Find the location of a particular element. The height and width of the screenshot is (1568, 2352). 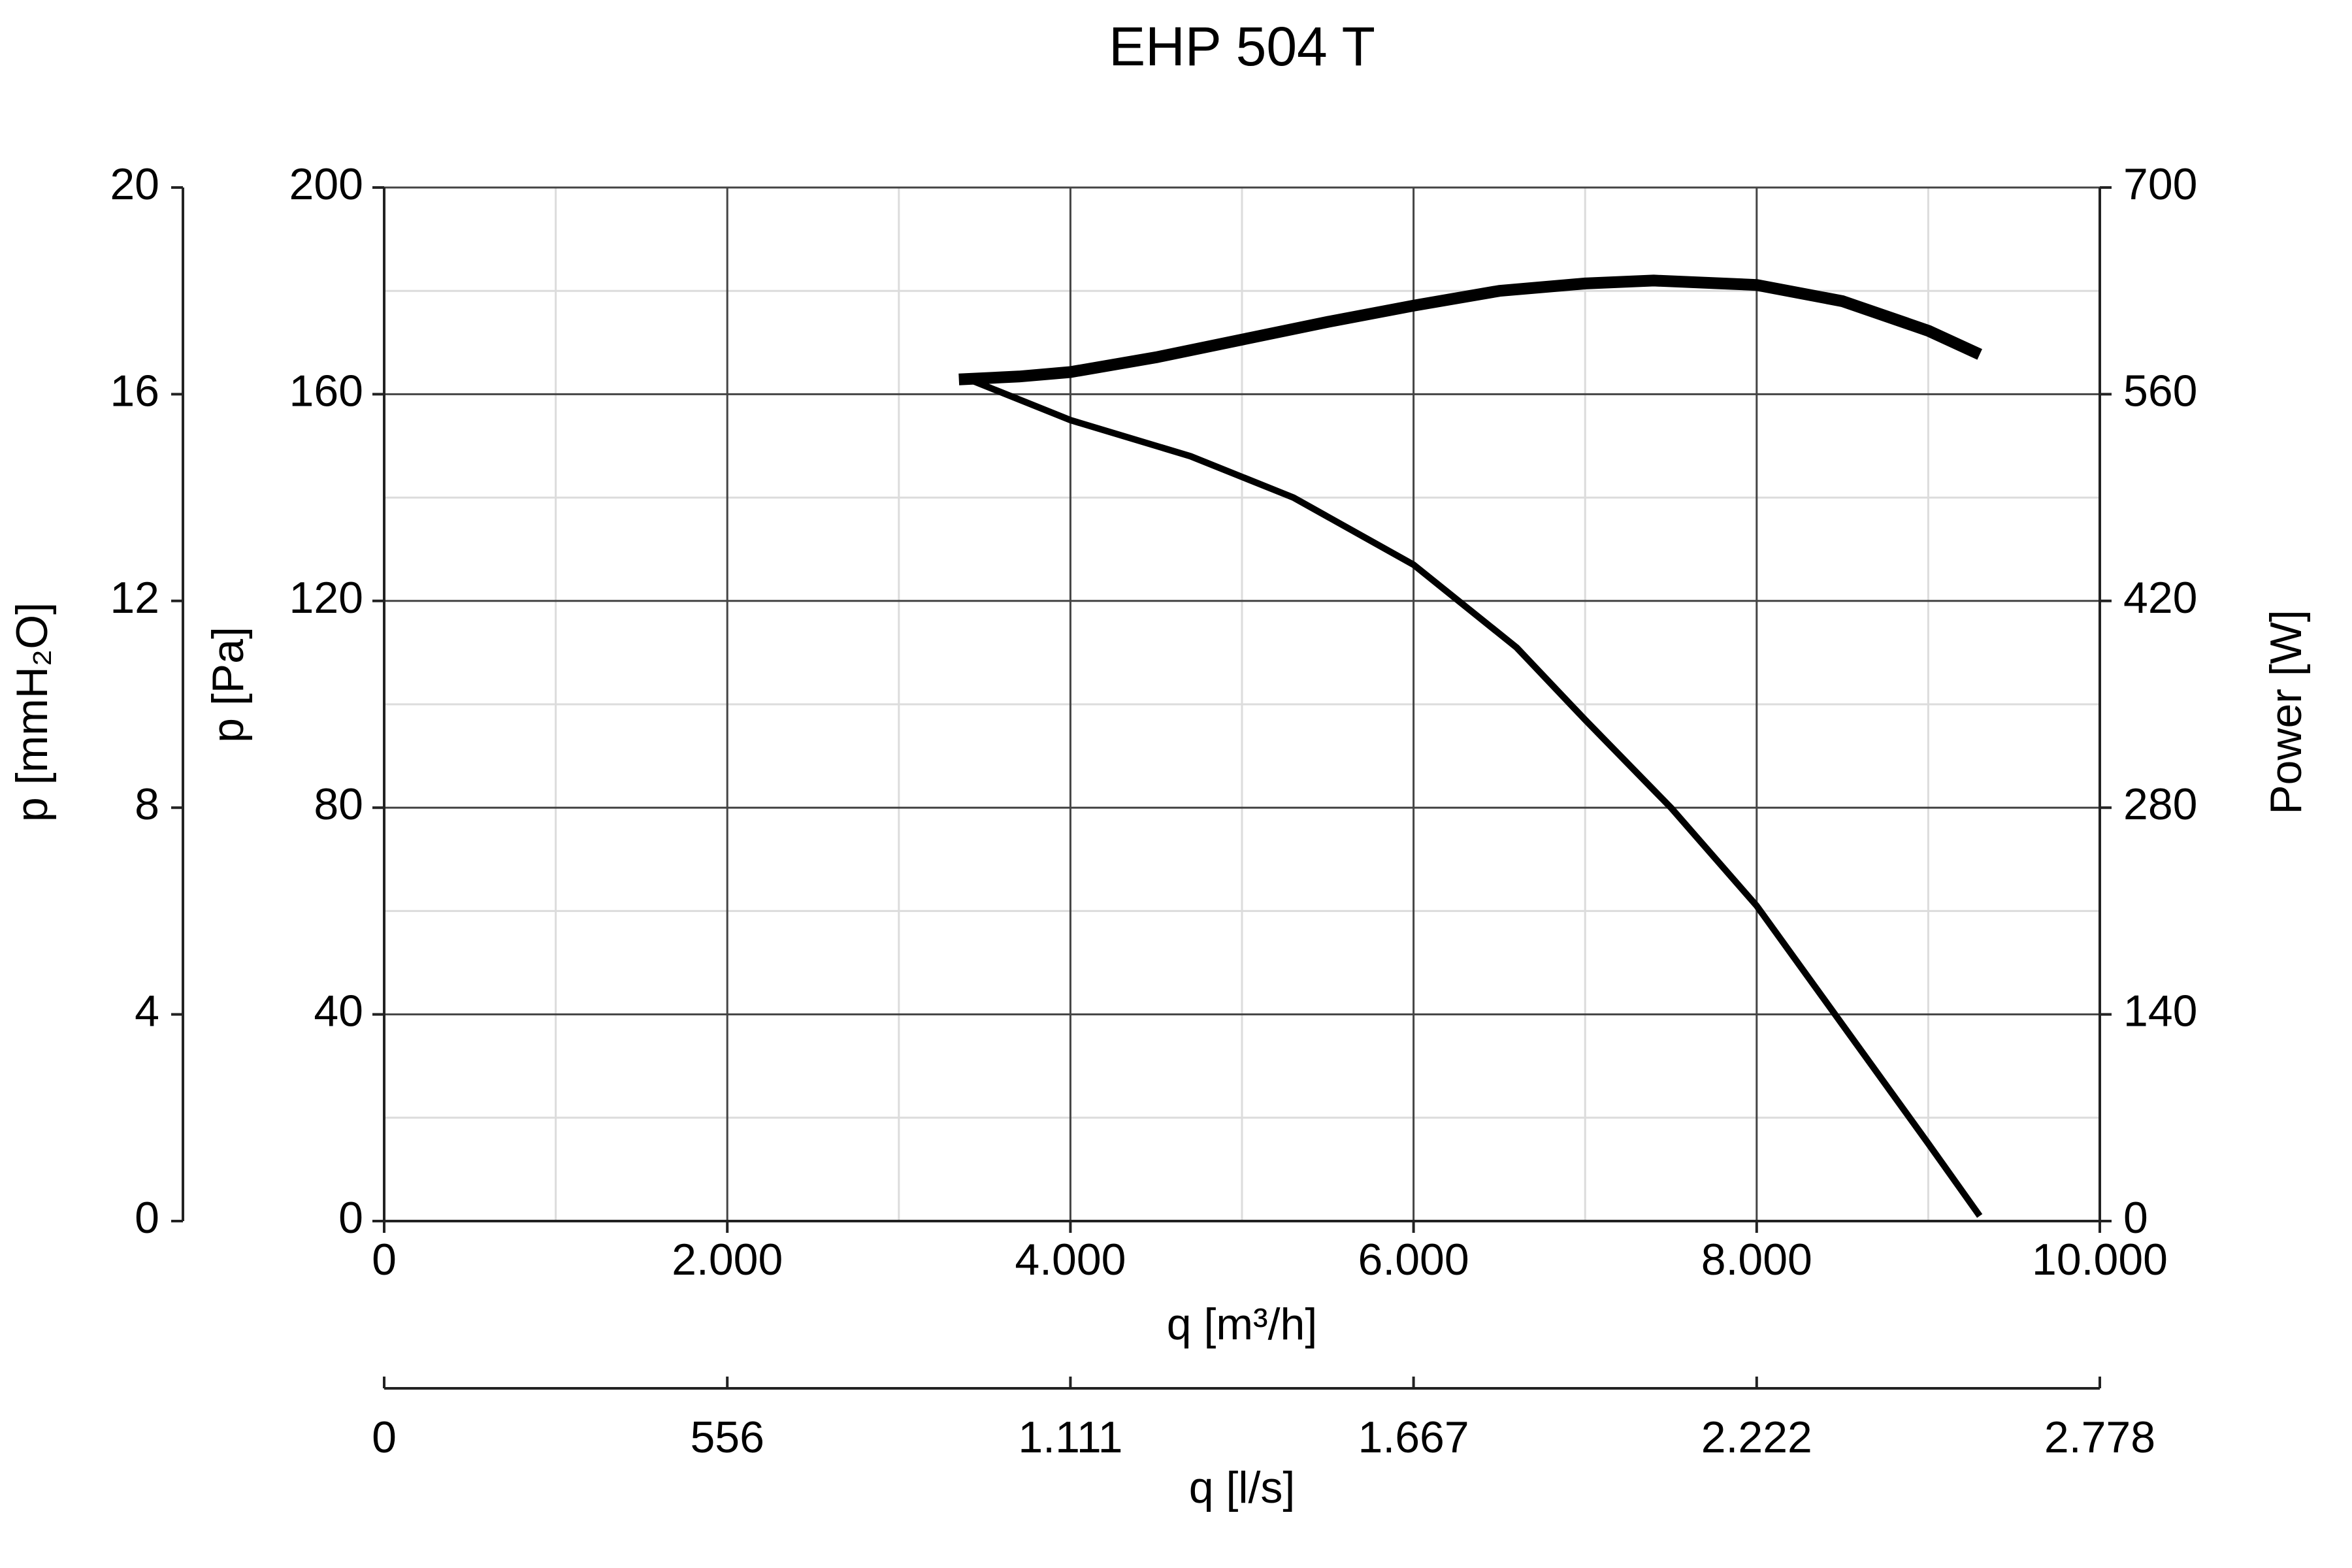

x-tick-label: 2.000 is located at coordinates (727, 1259).